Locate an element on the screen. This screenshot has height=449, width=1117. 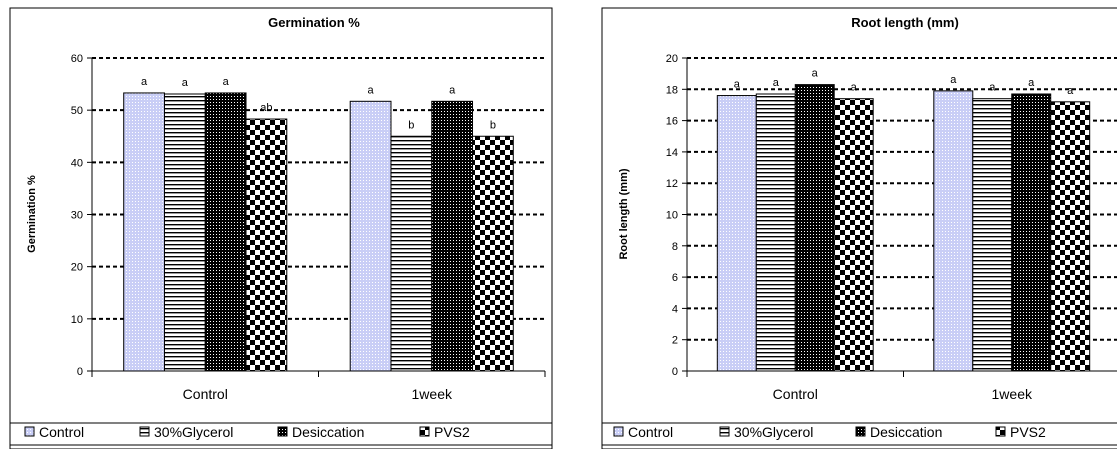
y-tick-label: 14 is located at coordinates (672, 153).